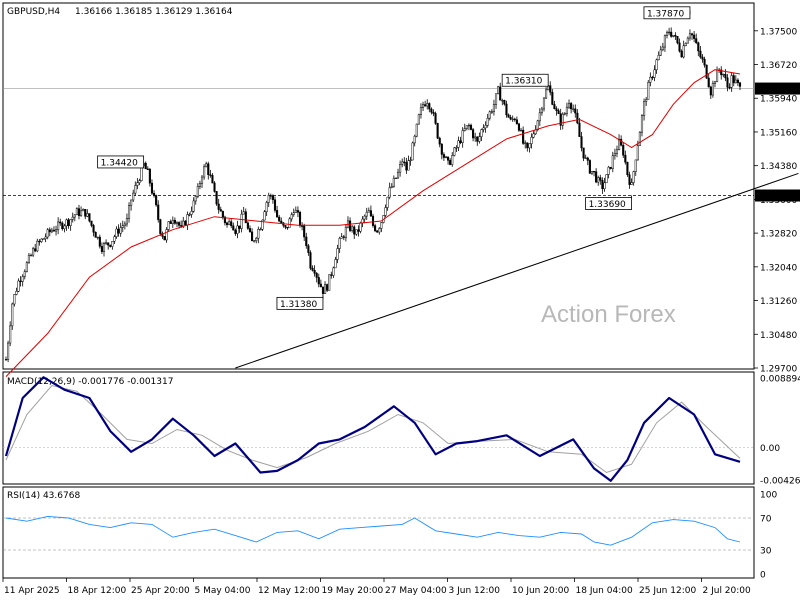 The height and width of the screenshot is (600, 800). I want to click on price-axis-label: 1.29700, so click(778, 370).